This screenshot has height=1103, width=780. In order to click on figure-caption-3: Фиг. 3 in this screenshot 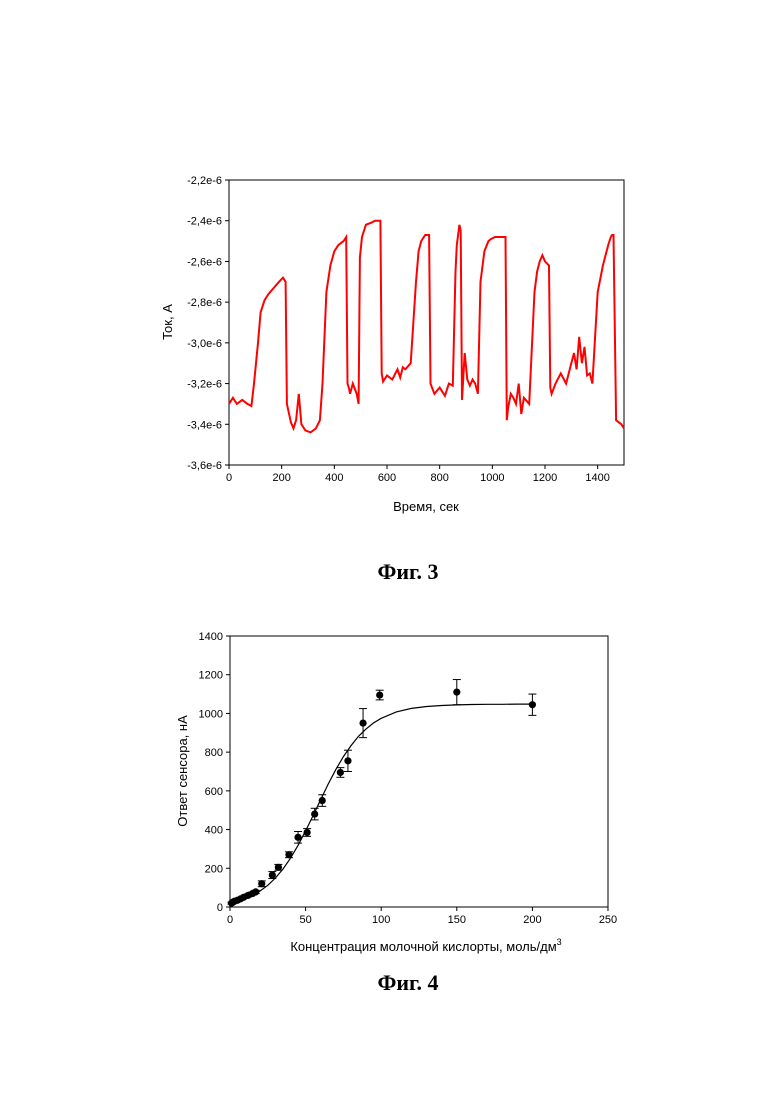, I will do `click(407, 571)`.